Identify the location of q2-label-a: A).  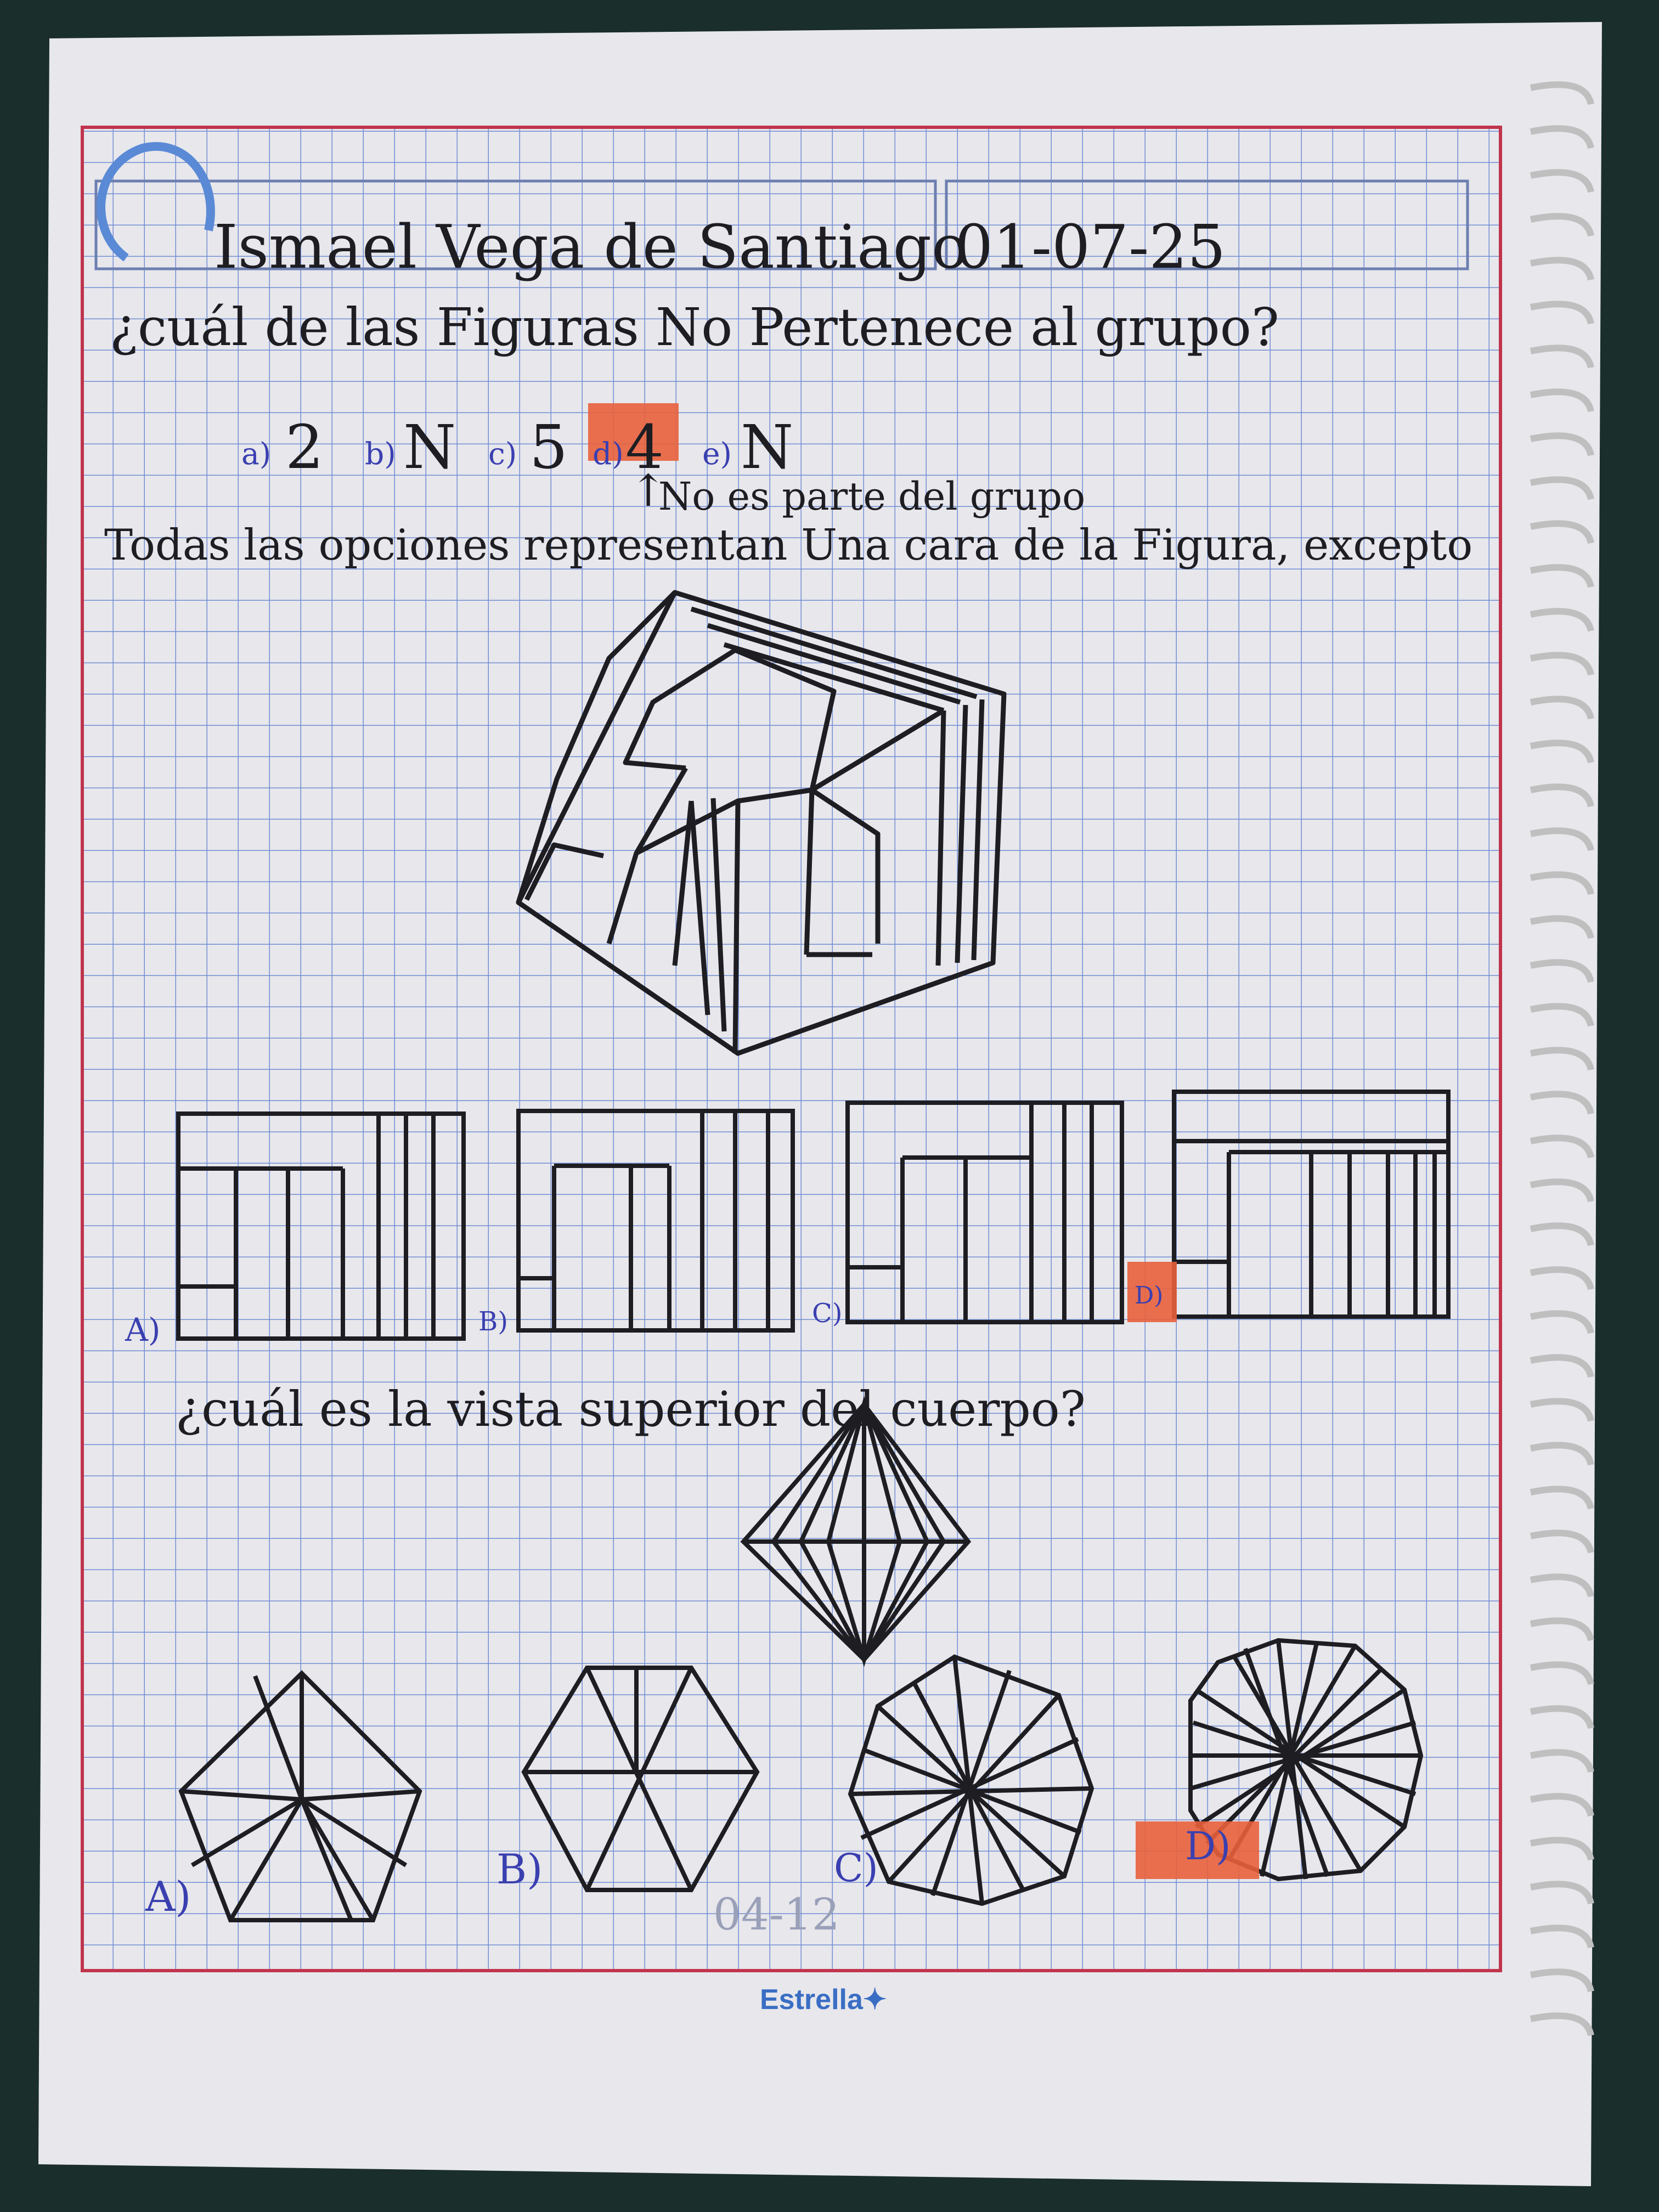
(143, 1329).